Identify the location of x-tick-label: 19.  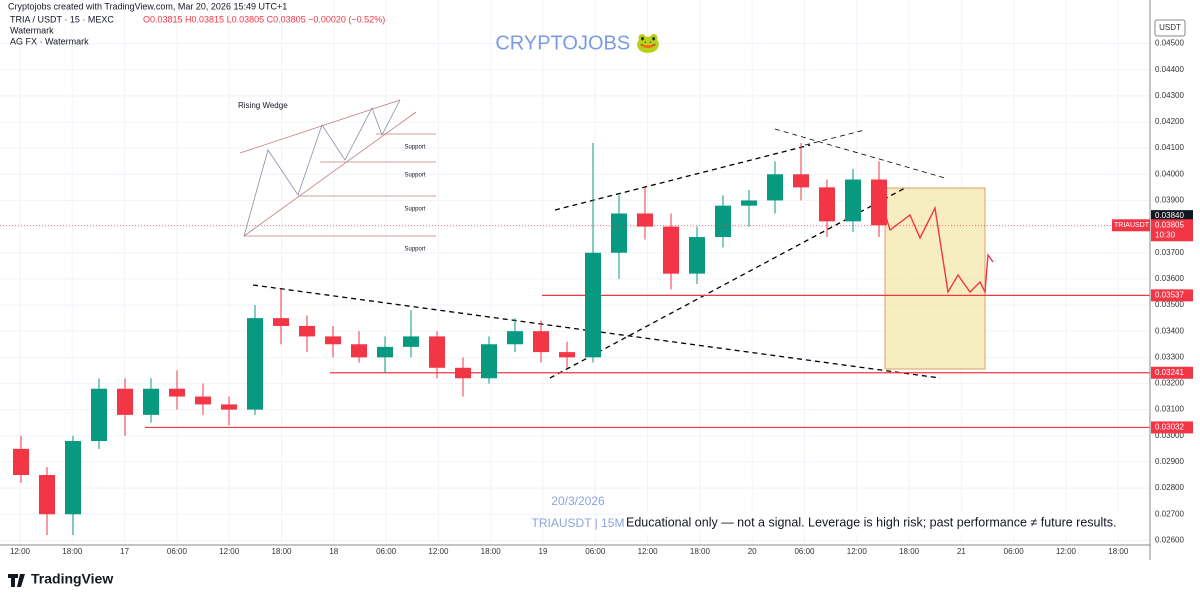
(543, 551).